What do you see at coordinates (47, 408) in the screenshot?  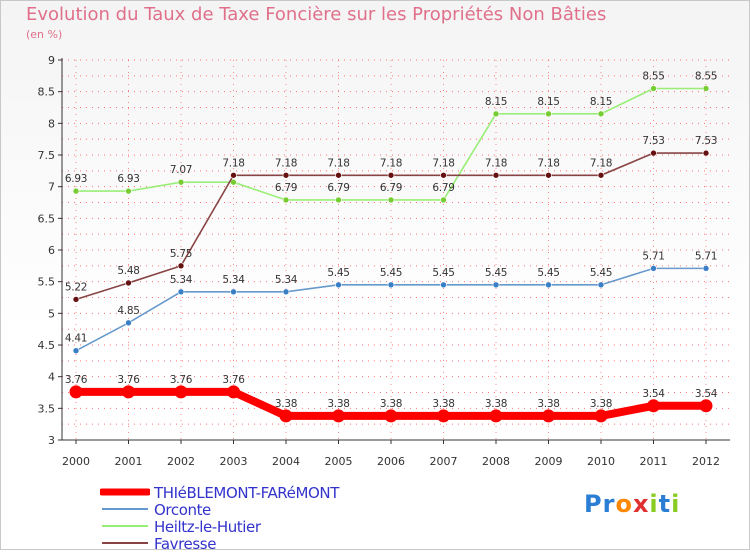 I see `y-tick-label: 3.5` at bounding box center [47, 408].